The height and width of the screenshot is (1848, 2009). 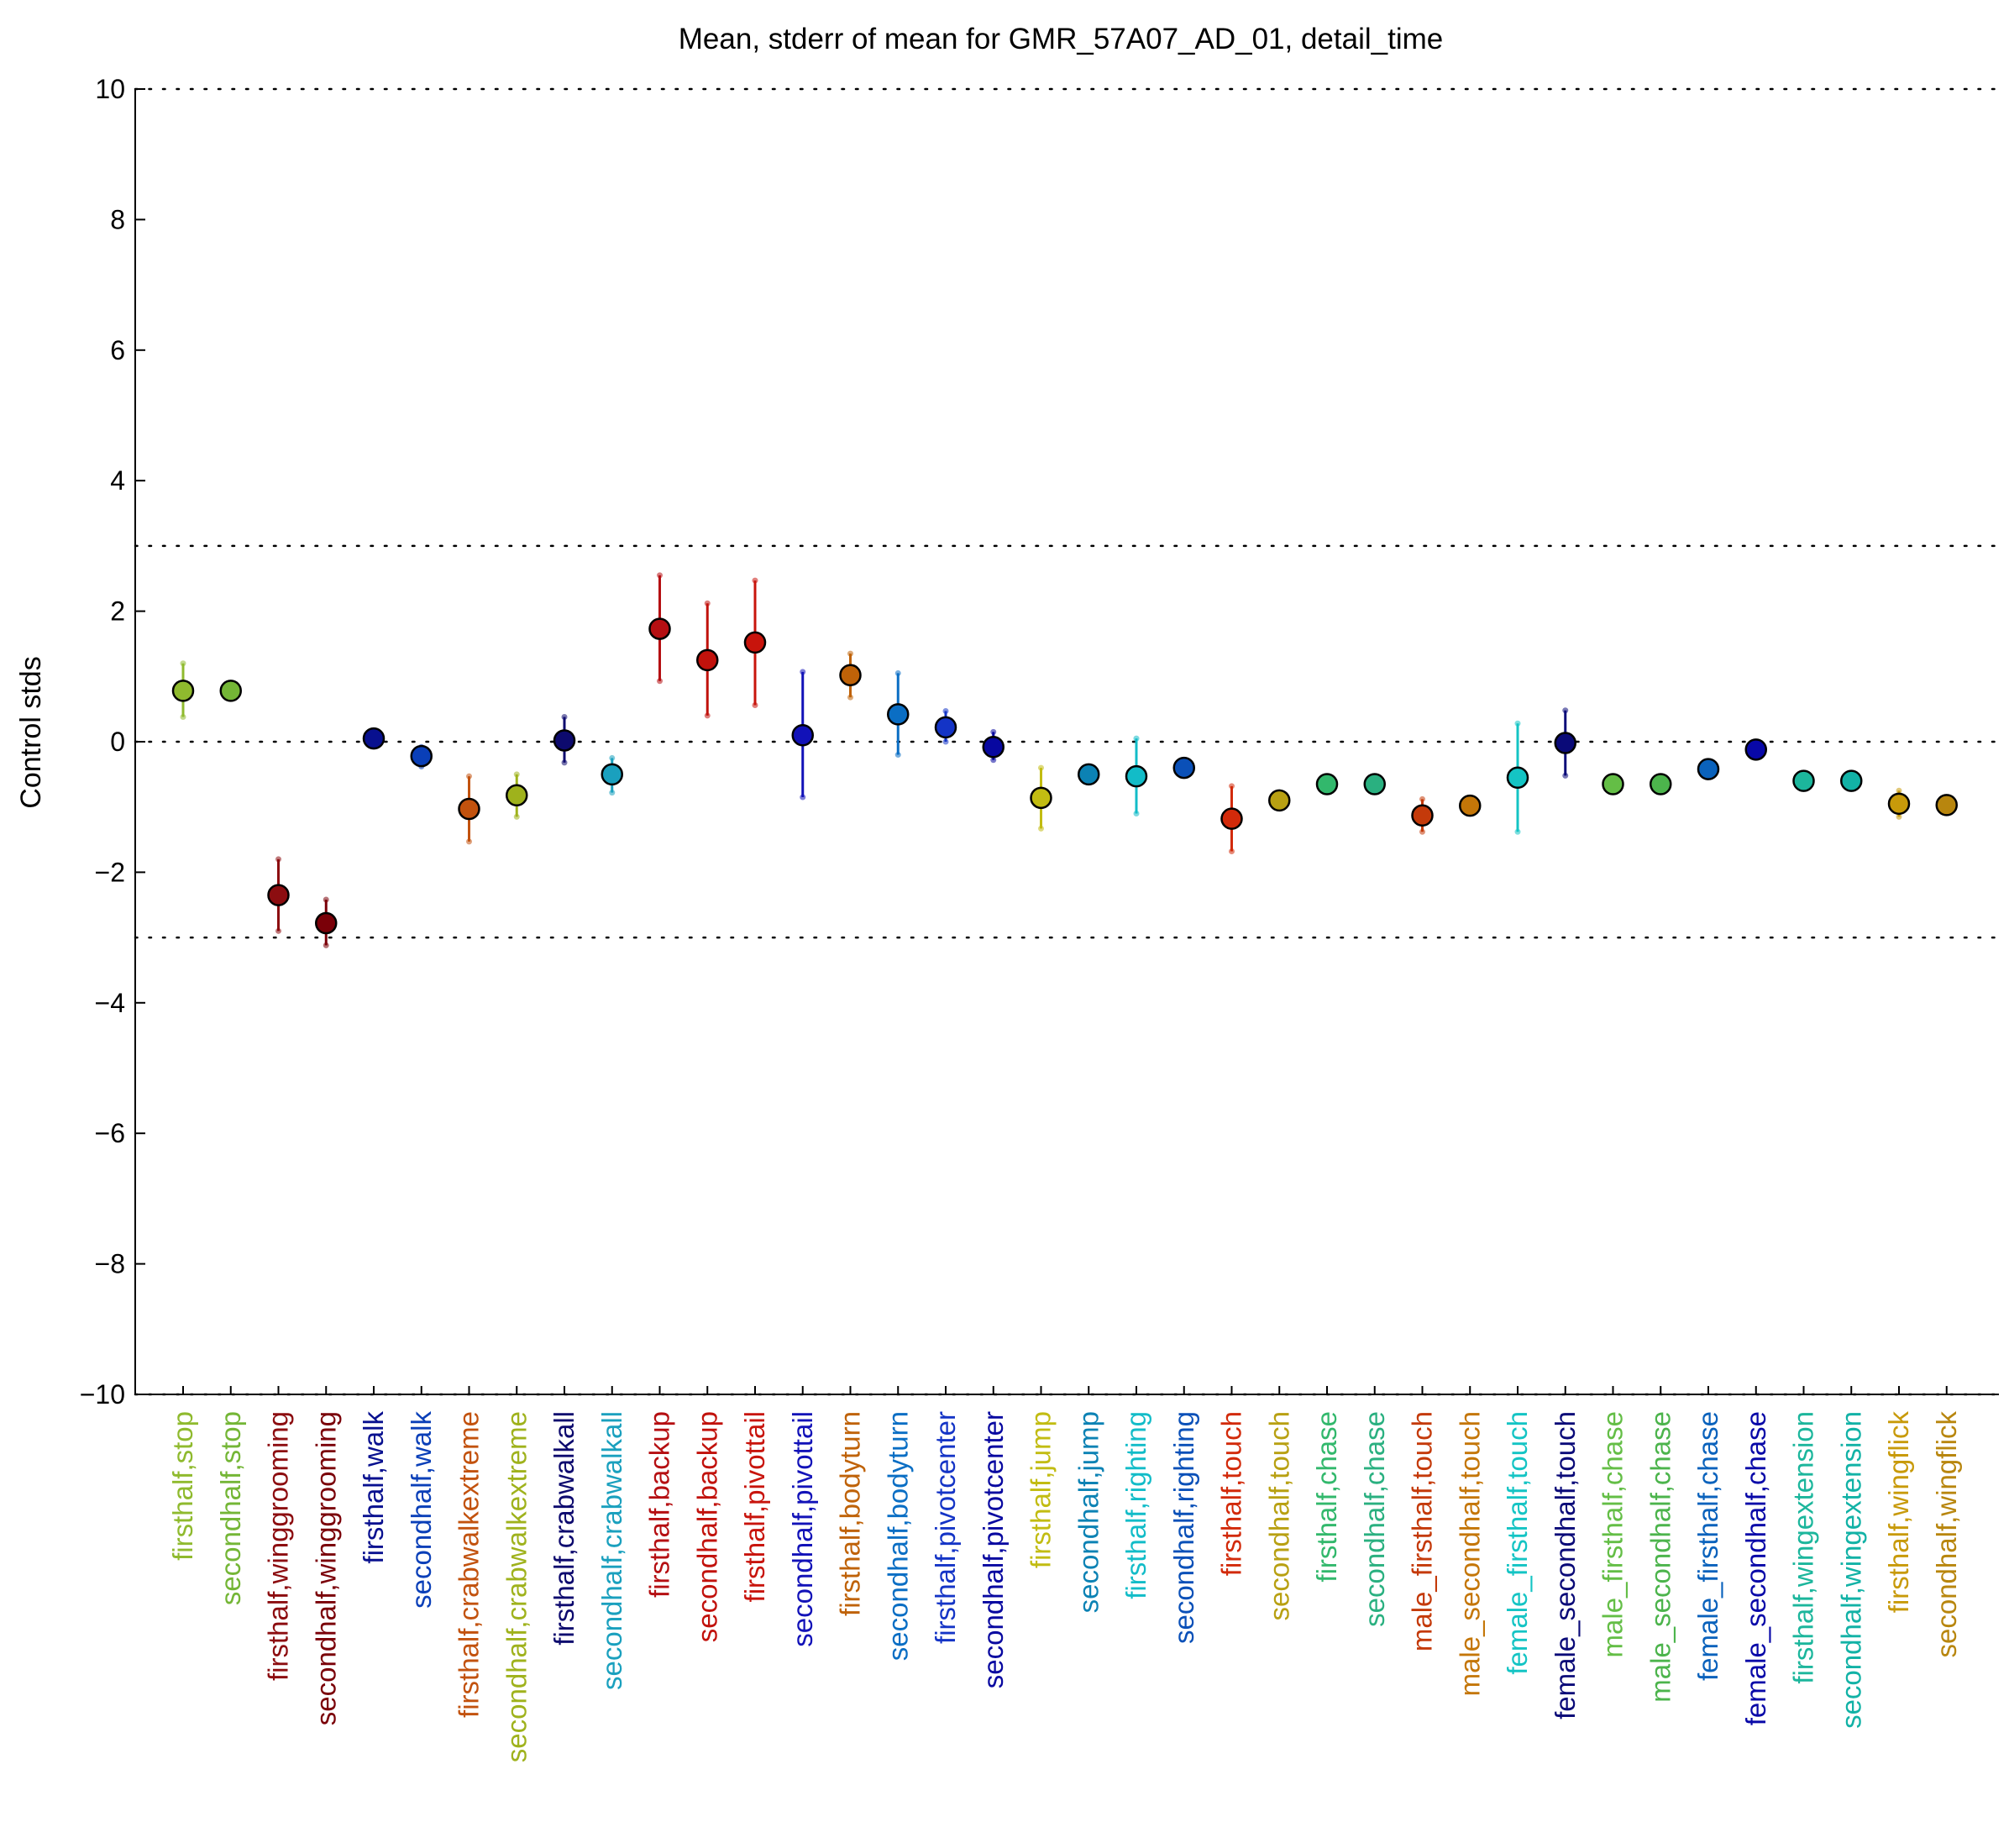 What do you see at coordinates (611, 1550) in the screenshot?
I see `category-label: secondhalf,crabwalkall` at bounding box center [611, 1550].